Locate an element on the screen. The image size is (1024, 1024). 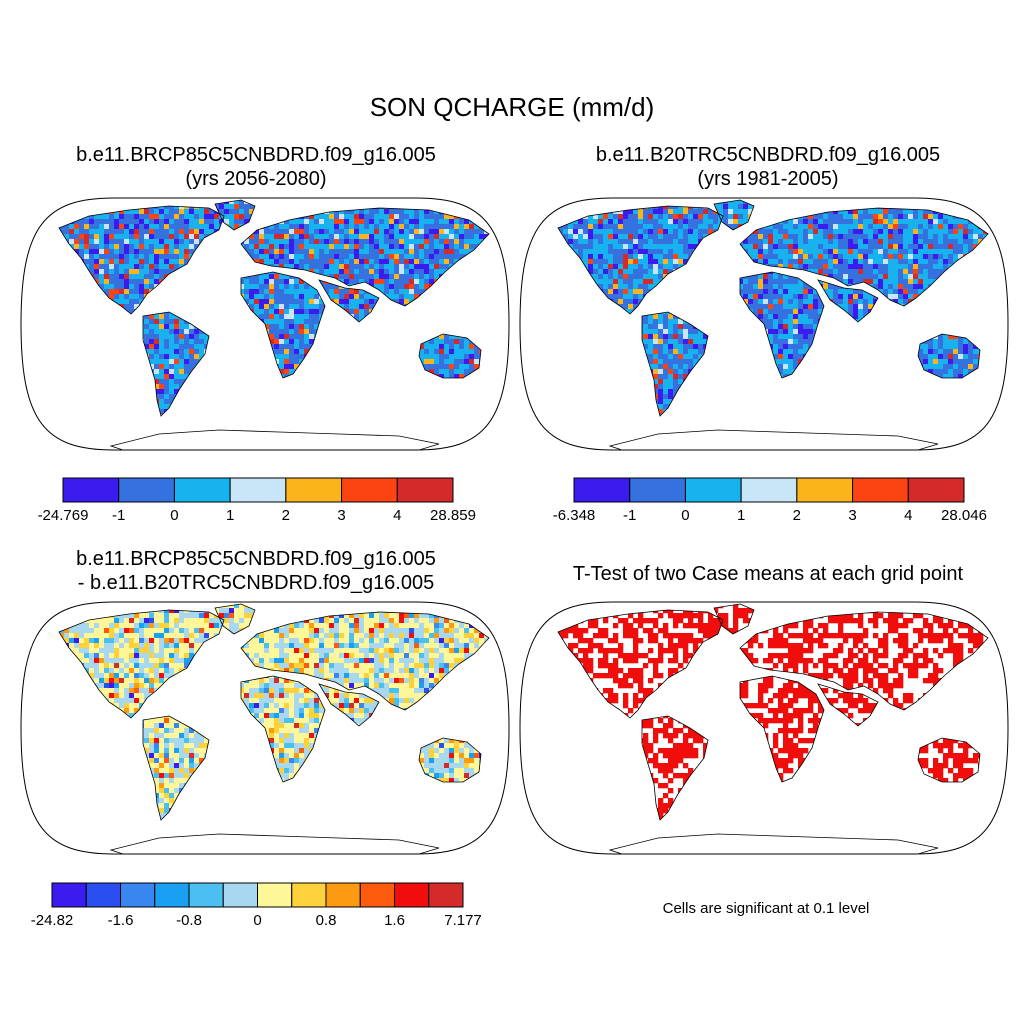
map-difference is located at coordinates (265, 728).